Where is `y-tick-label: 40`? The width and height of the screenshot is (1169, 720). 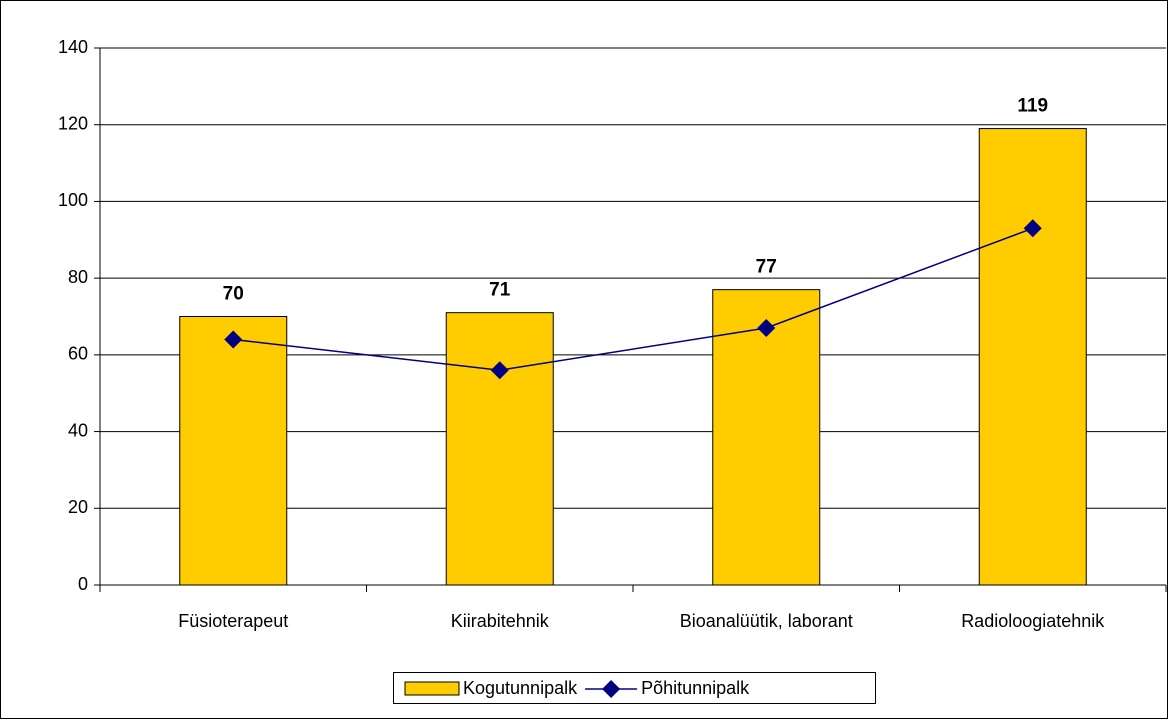
y-tick-label: 40 is located at coordinates (78, 430).